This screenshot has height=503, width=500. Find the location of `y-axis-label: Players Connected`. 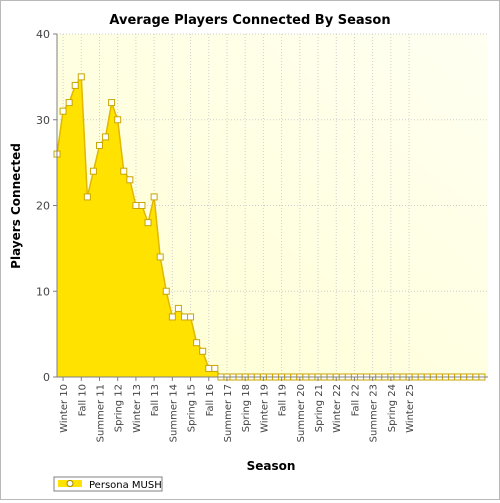

y-axis-label: Players Connected is located at coordinates (16, 206).